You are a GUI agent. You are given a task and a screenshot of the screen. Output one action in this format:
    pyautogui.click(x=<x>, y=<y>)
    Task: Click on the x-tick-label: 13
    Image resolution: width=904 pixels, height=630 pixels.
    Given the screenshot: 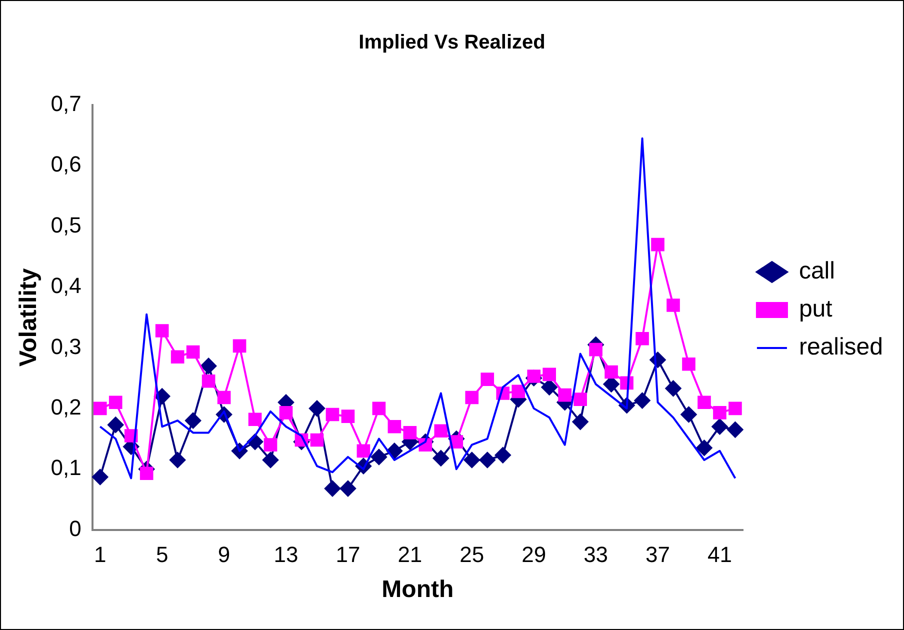 What is the action you would take?
    pyautogui.click(x=286, y=555)
    